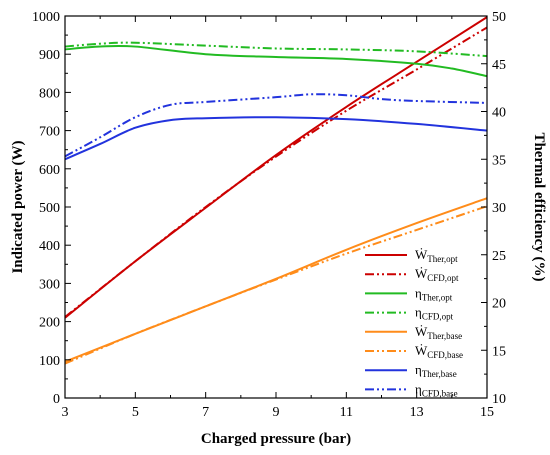 This screenshot has height=455, width=550. I want to click on y-tick-label: 800, so click(49, 93).